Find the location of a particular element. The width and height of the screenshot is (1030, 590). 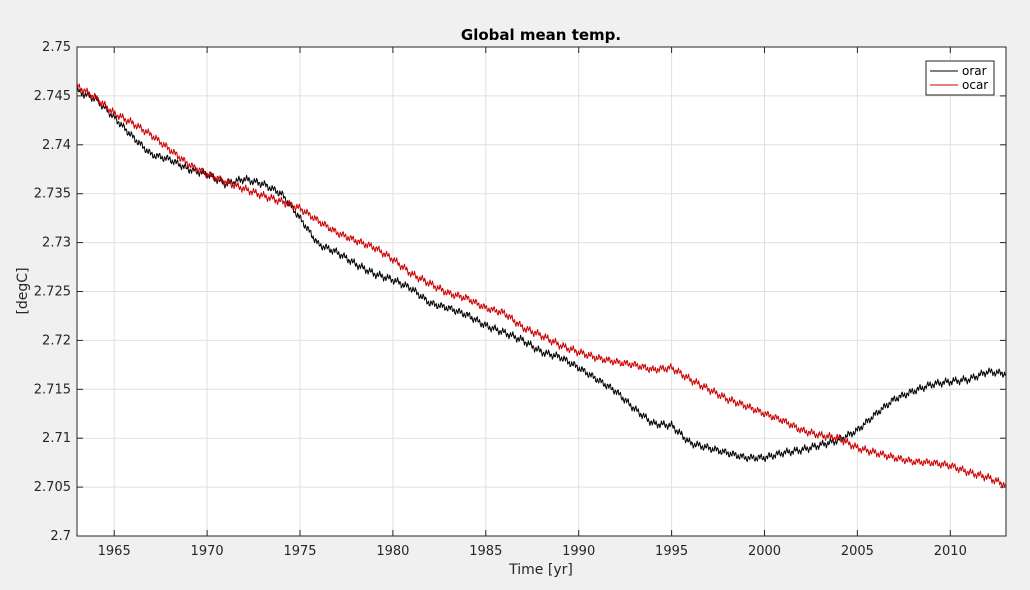

y-tick-label: 2.71 is located at coordinates (56, 438).